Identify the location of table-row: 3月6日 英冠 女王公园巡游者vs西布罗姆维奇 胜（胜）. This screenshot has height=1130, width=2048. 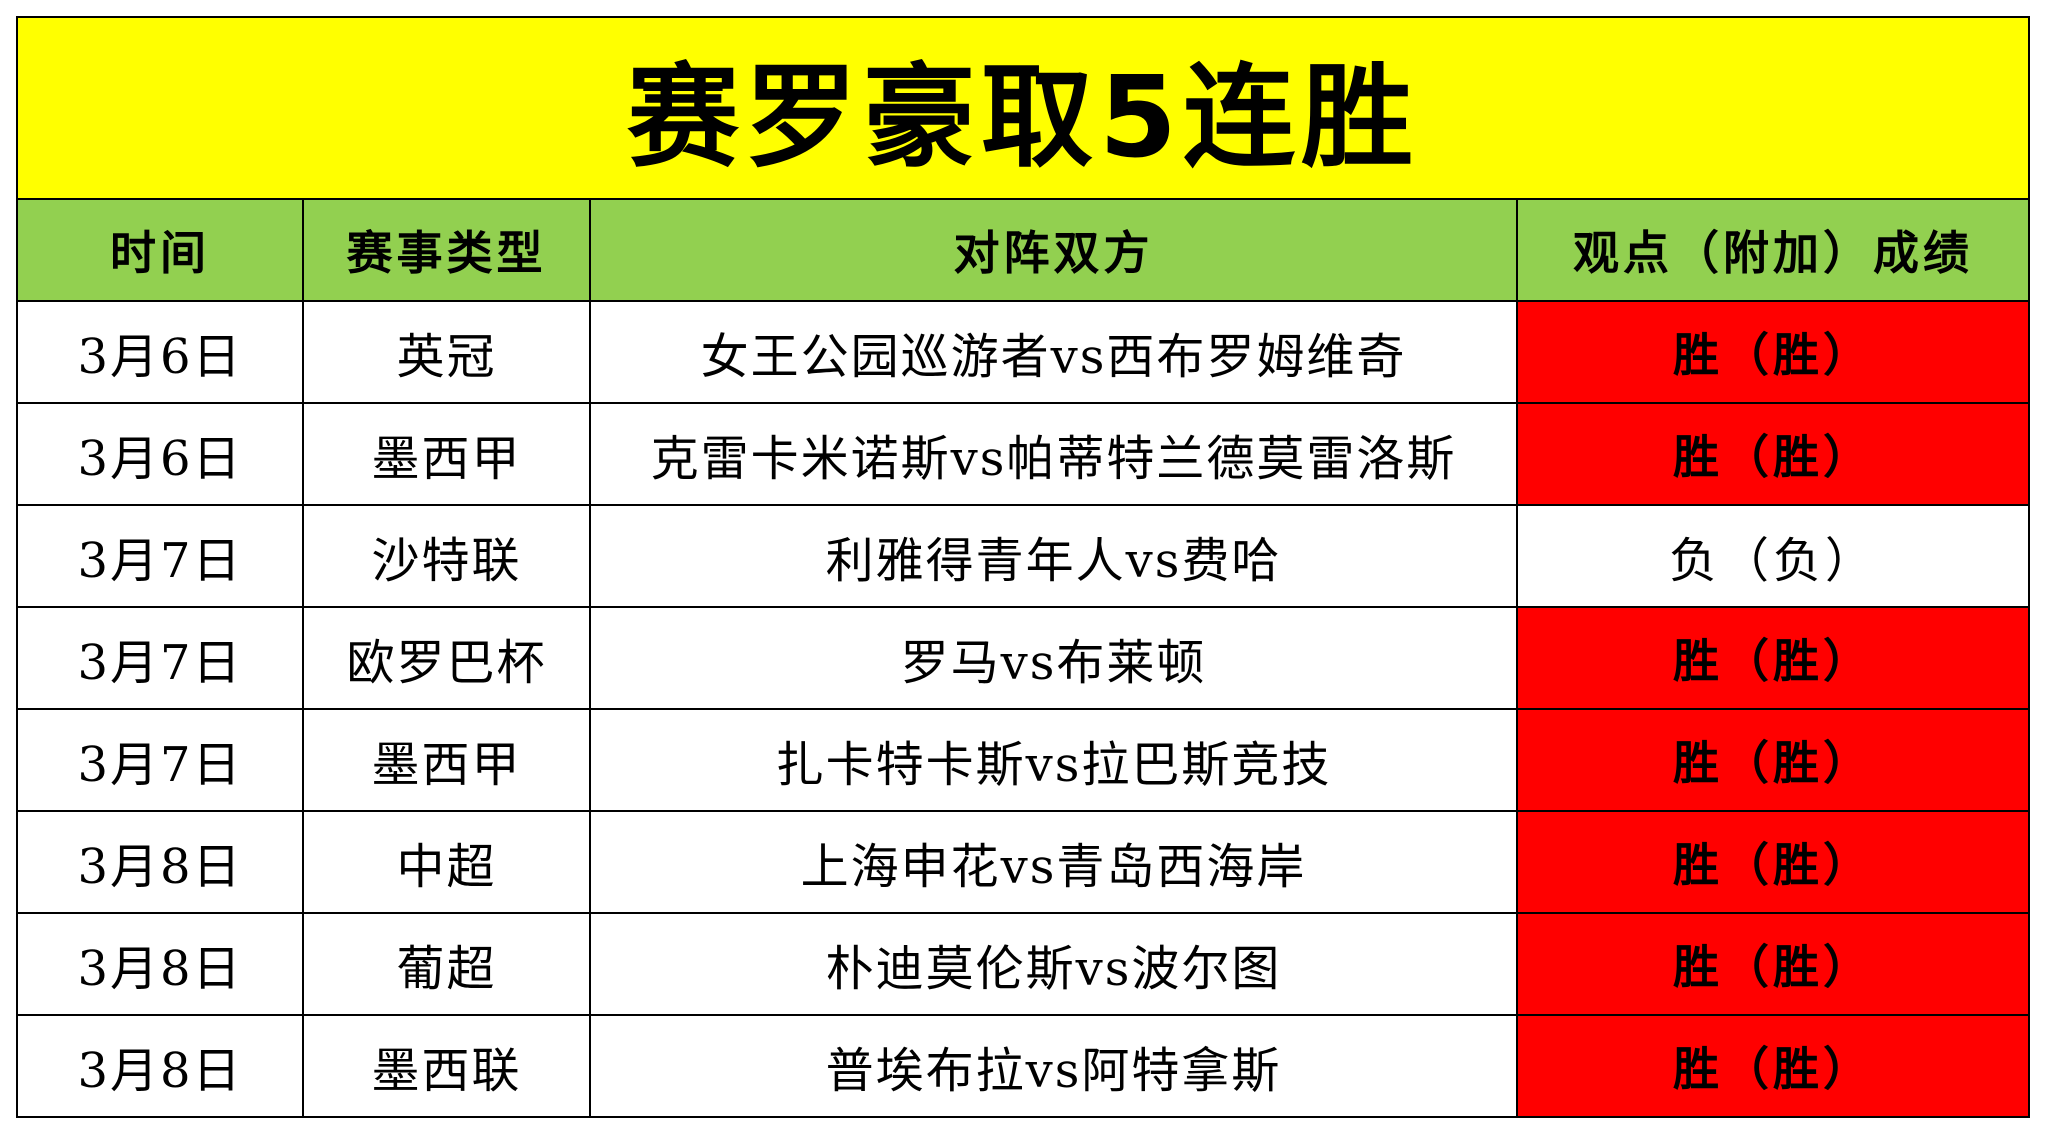
(1023, 352).